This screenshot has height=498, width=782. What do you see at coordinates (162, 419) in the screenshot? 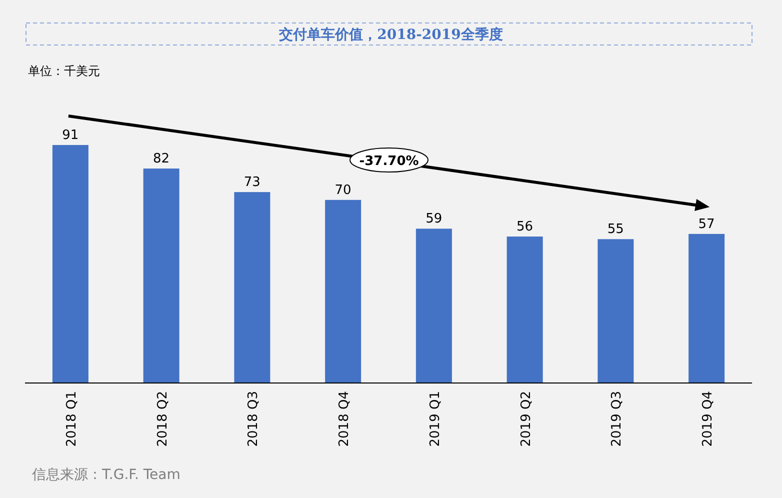
I see `x-tick-label: 2018 Q2` at bounding box center [162, 419].